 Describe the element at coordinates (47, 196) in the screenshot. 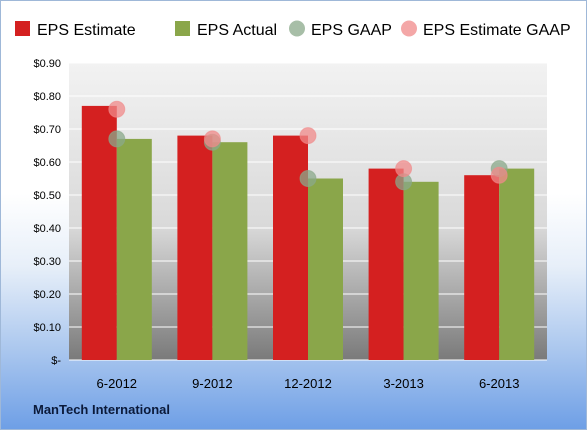

I see `y-tick-label: $0.50` at that location.